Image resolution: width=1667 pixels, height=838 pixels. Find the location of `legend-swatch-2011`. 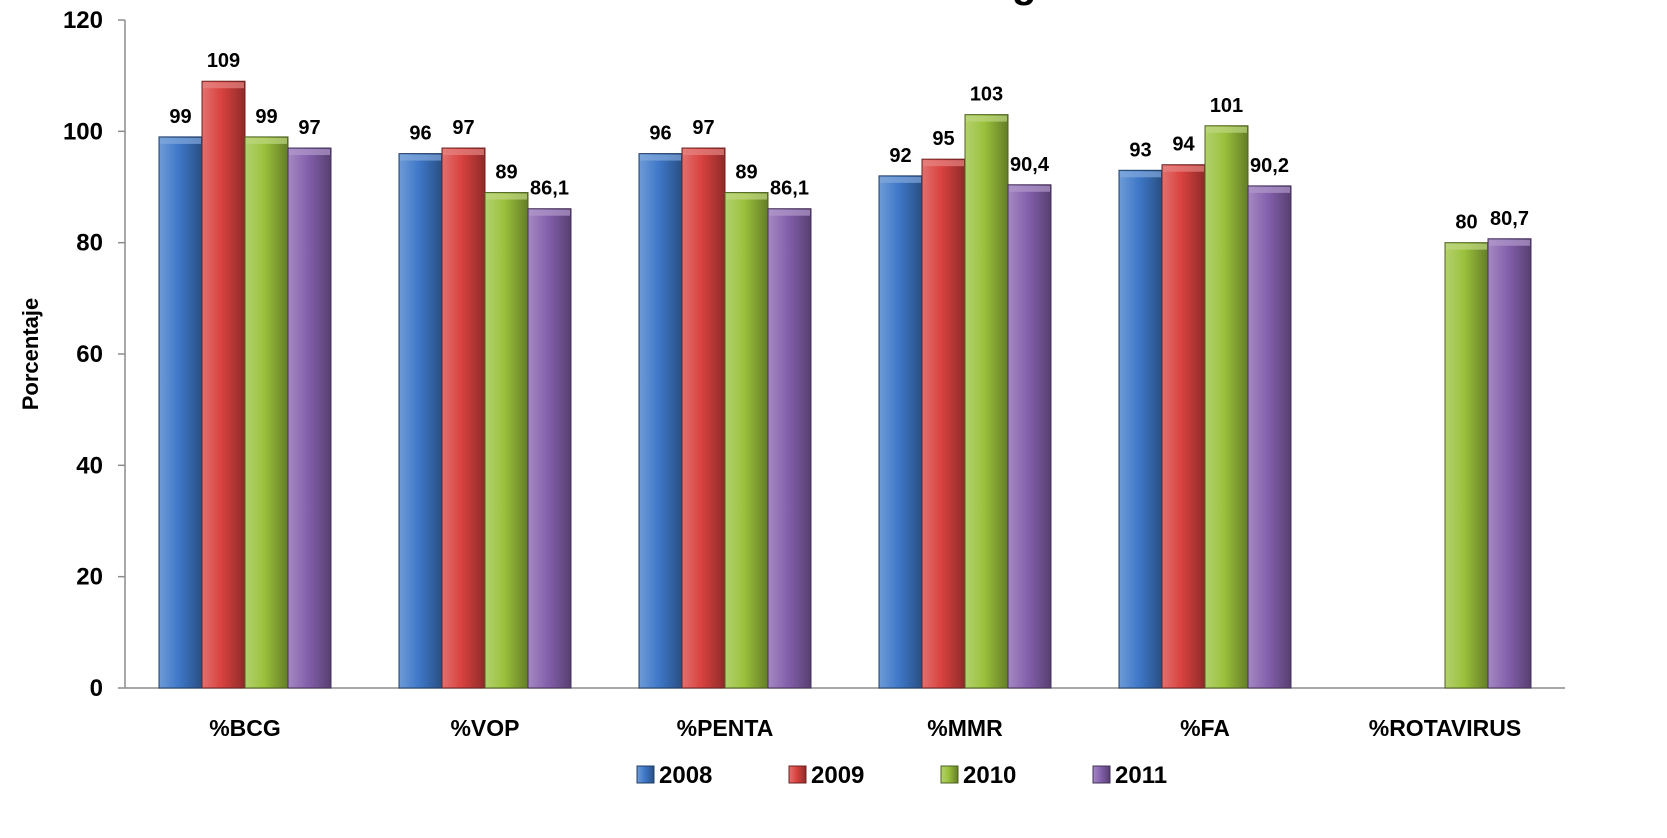

legend-swatch-2011 is located at coordinates (1101, 774).